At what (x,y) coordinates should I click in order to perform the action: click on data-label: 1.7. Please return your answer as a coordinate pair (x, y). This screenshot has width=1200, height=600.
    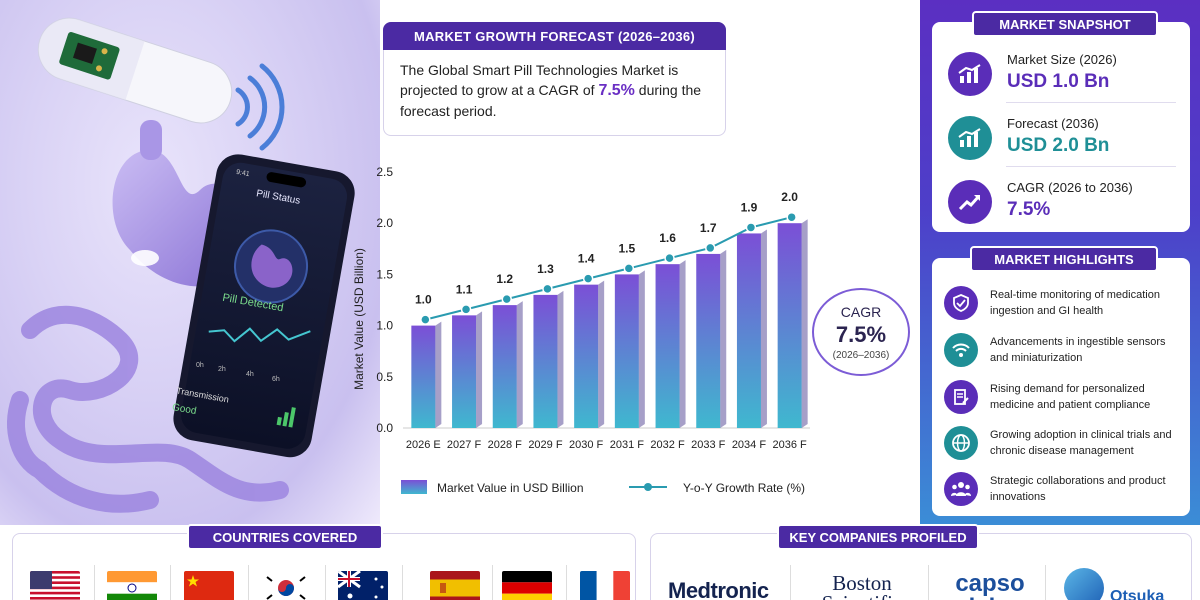
    Looking at the image, I should click on (708, 228).